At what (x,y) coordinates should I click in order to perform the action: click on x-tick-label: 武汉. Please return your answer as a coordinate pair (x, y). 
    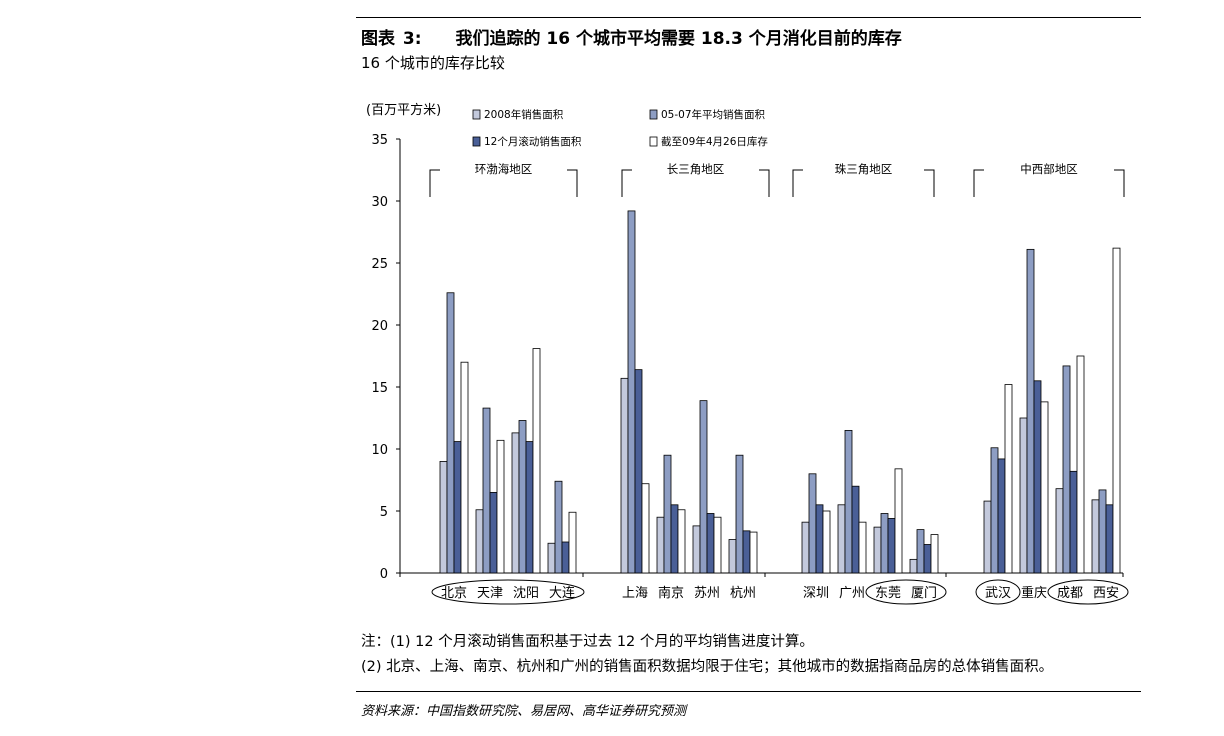
    Looking at the image, I should click on (998, 593).